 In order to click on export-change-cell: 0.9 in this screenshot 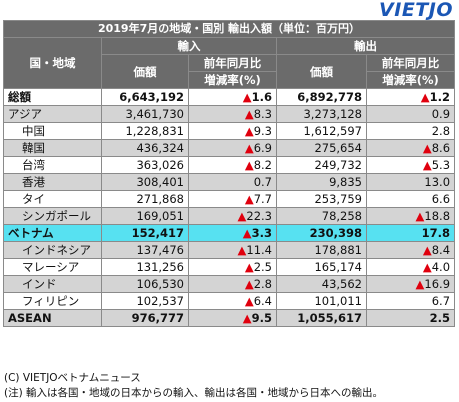, I will do `click(410, 114)`.